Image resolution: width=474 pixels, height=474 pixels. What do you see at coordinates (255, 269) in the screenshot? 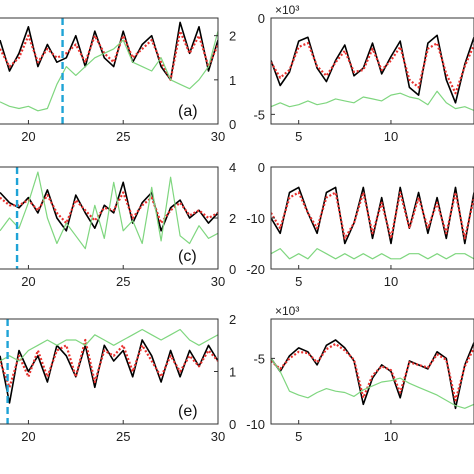
I see `y-tick-label: -20` at bounding box center [255, 269].